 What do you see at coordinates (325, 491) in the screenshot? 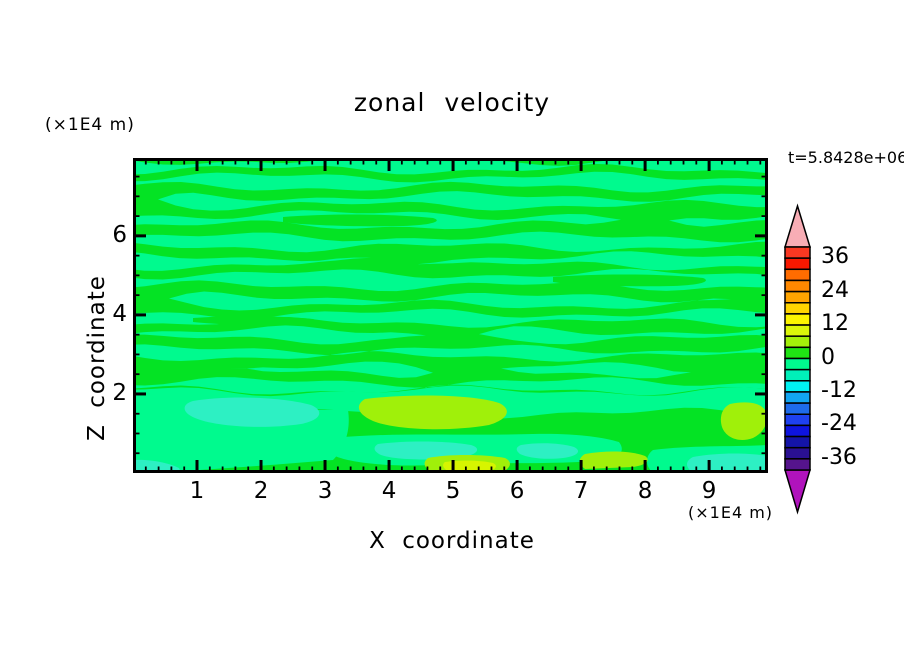
I see `x-tick-label: 3` at bounding box center [325, 491].